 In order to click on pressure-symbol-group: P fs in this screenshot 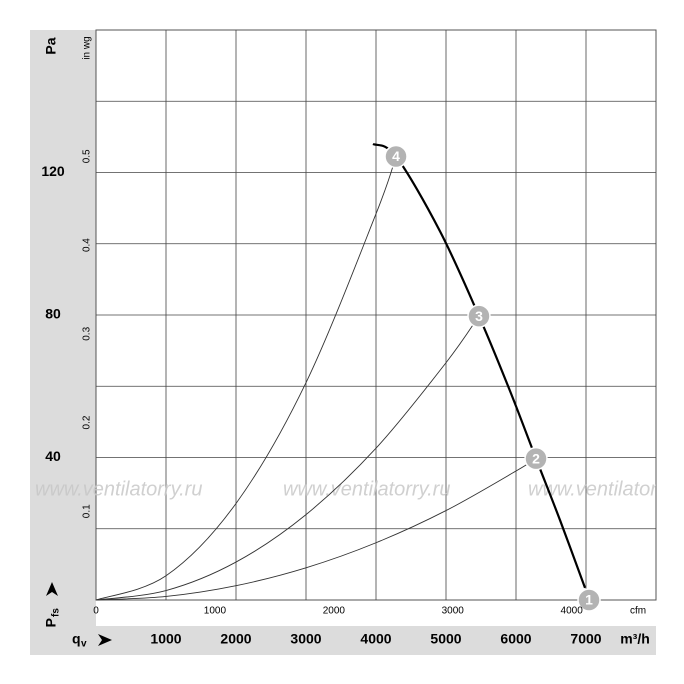, I will do `click(52, 604)`.